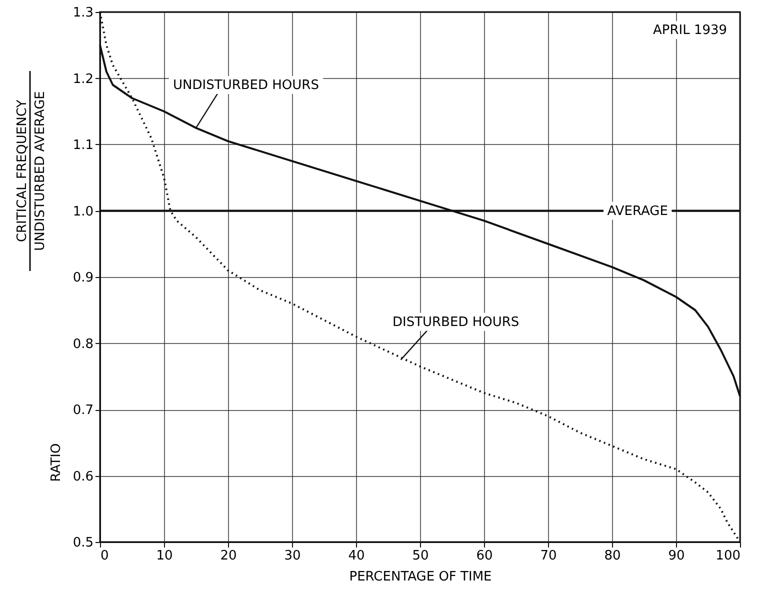 Image resolution: width=770 pixels, height=605 pixels. Describe the element at coordinates (690, 30) in the screenshot. I see `annotation: APRIL 1939` at that location.